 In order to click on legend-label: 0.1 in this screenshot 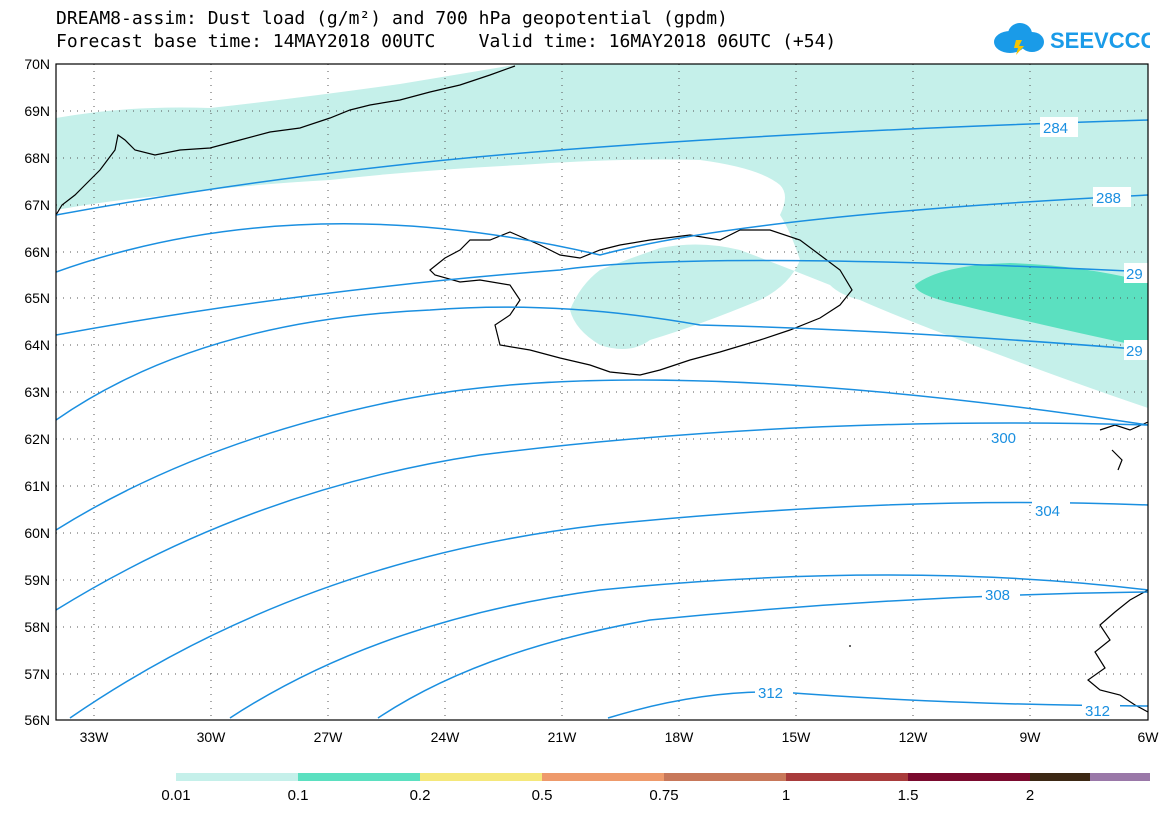, I will do `click(298, 795)`.